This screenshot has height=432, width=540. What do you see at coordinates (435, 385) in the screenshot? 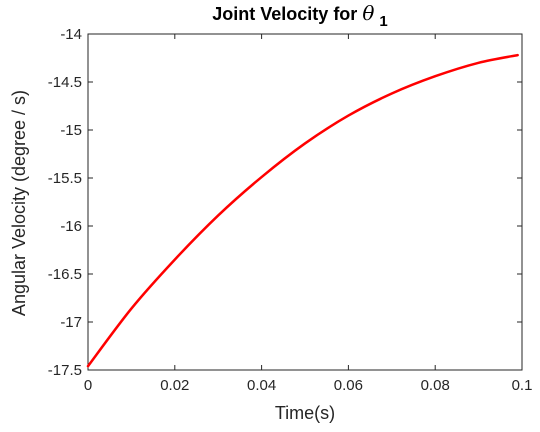
I see `x-tick-label: 0.08` at bounding box center [435, 385].